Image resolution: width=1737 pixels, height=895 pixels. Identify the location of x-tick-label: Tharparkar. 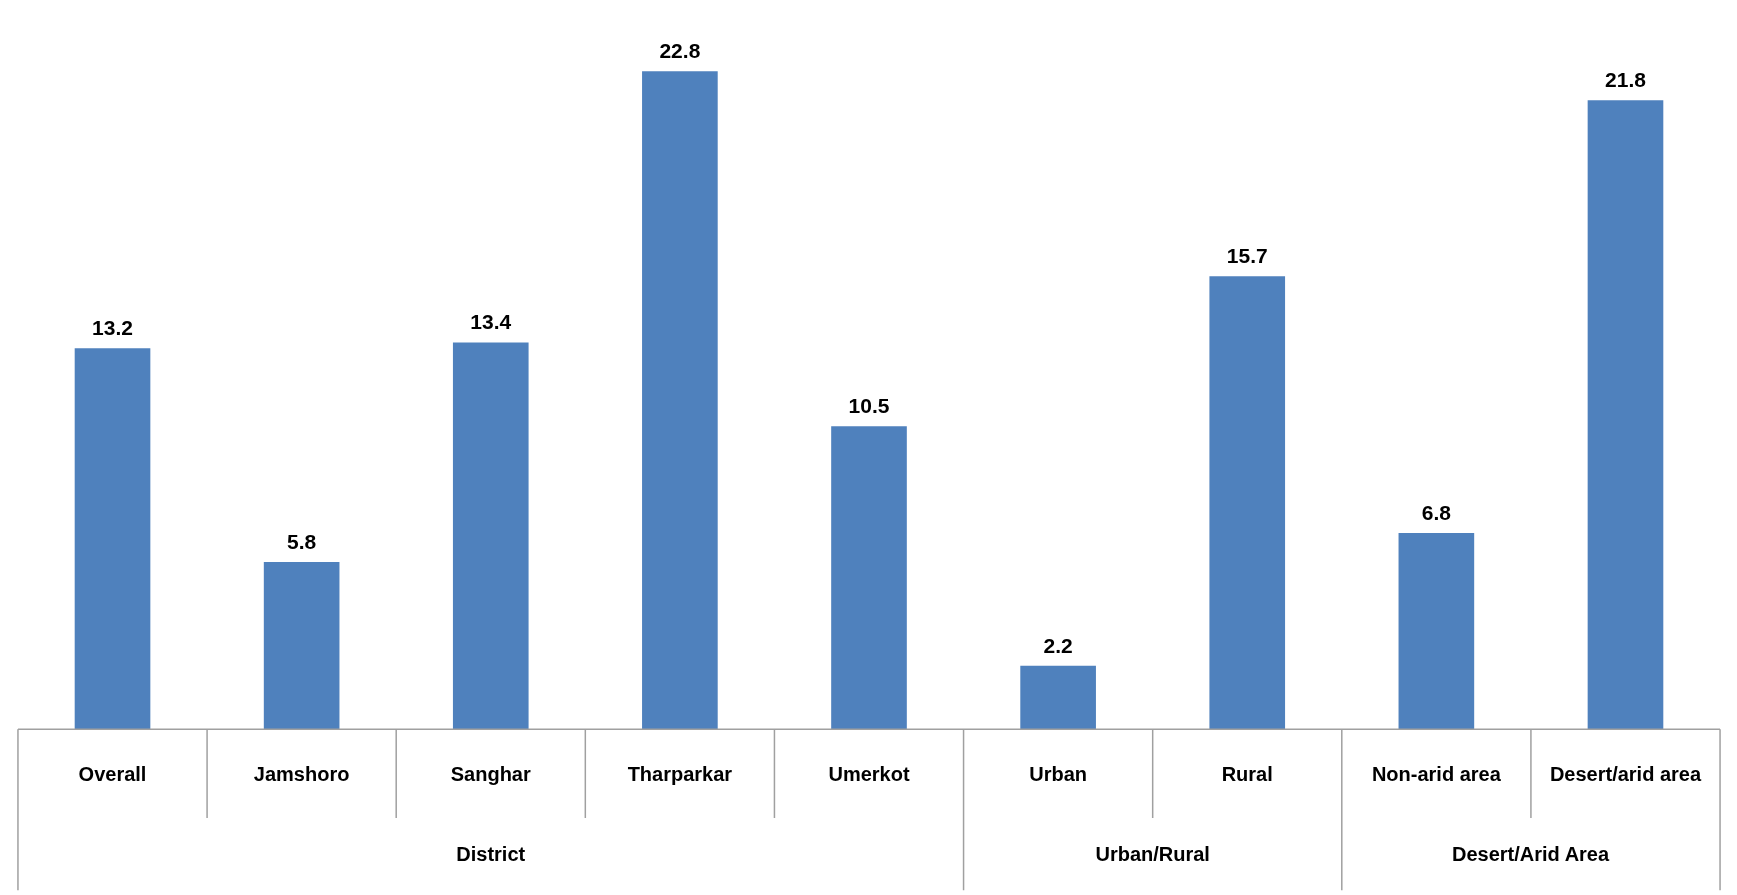
(680, 773).